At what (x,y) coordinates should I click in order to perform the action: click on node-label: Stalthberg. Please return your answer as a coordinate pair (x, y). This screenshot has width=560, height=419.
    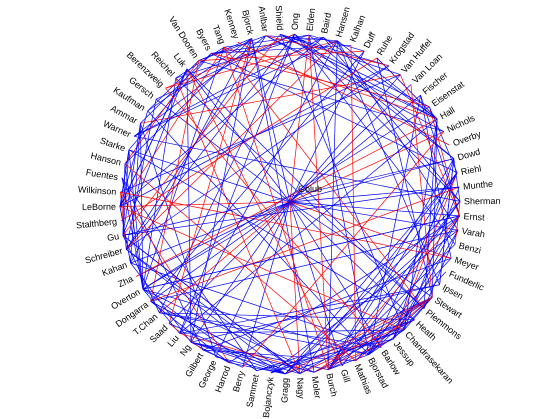
    Looking at the image, I should click on (97, 223).